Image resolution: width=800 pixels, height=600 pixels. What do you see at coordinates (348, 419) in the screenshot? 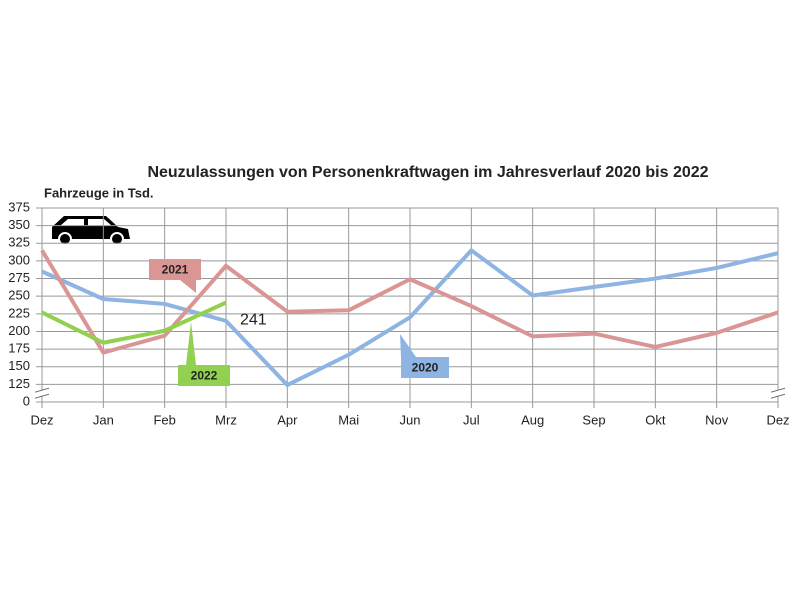
I see `x-tick-label: Mai` at bounding box center [348, 419].